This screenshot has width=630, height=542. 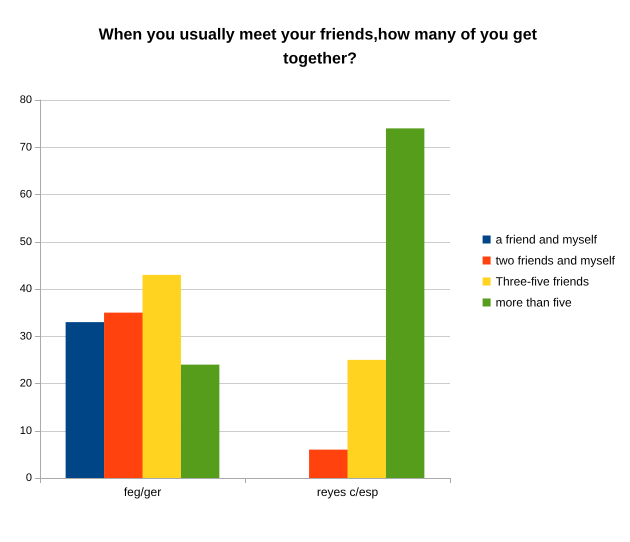 I want to click on y-tick-label: 10, so click(x=26, y=430).